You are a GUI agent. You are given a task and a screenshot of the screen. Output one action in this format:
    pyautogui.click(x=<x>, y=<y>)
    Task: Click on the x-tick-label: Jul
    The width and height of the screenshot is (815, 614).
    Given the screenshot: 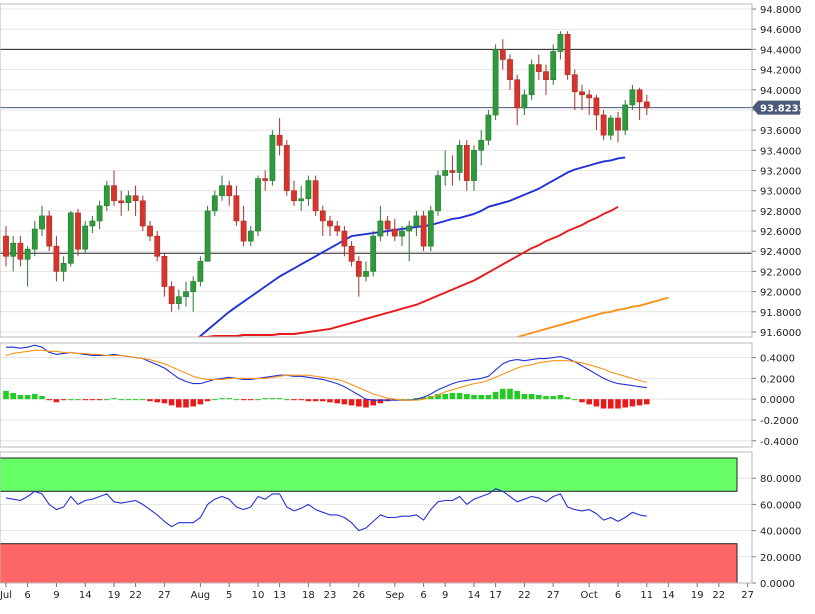 What is the action you would take?
    pyautogui.click(x=6, y=595)
    